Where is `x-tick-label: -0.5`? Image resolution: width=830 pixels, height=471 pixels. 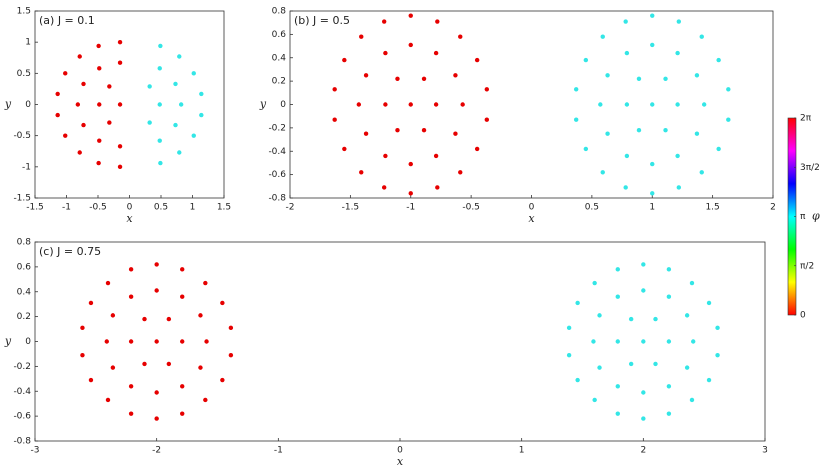 x-tick-label: -0.5 is located at coordinates (471, 208).